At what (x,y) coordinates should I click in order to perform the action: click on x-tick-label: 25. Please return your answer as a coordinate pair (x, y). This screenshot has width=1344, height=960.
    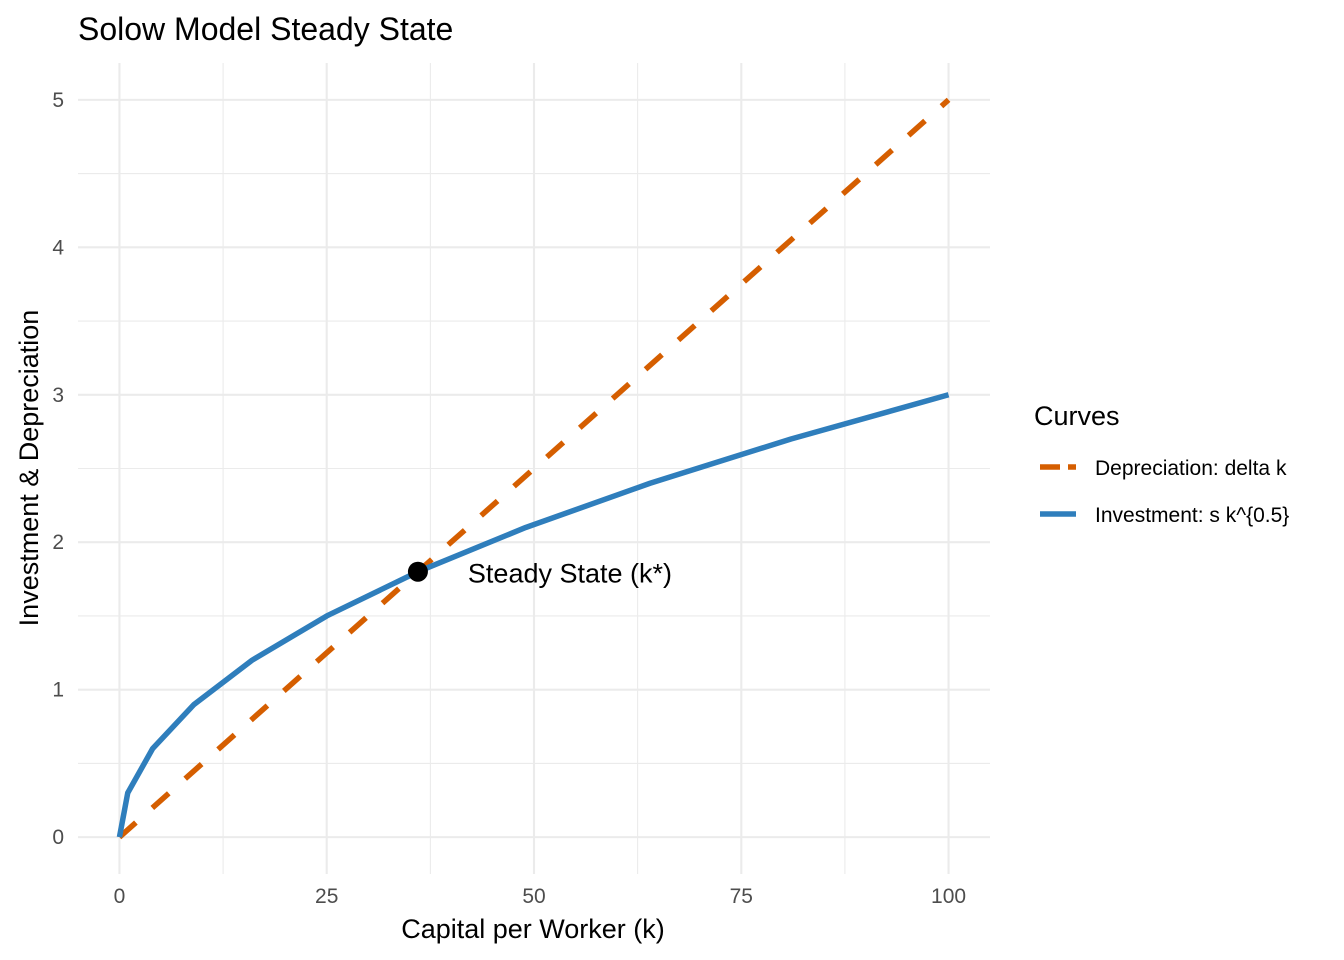
    Looking at the image, I should click on (326, 896).